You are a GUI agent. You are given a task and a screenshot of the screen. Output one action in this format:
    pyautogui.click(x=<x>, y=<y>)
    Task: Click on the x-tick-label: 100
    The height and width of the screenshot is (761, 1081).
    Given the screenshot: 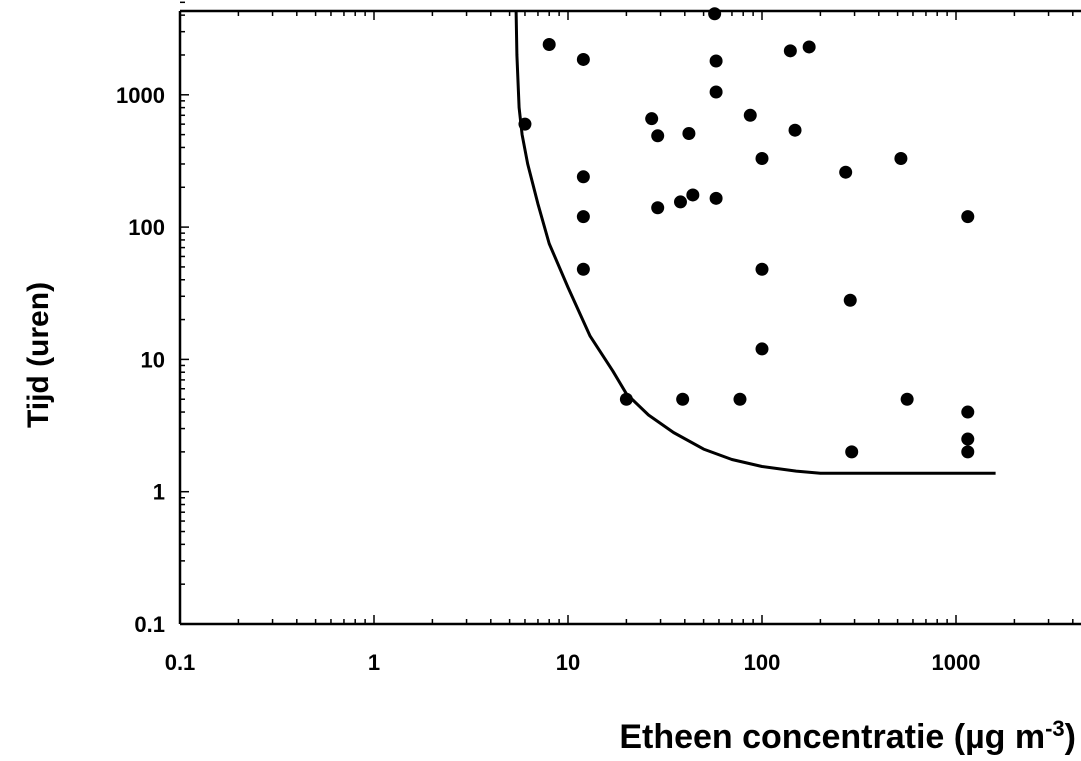 What is the action you would take?
    pyautogui.click(x=762, y=662)
    